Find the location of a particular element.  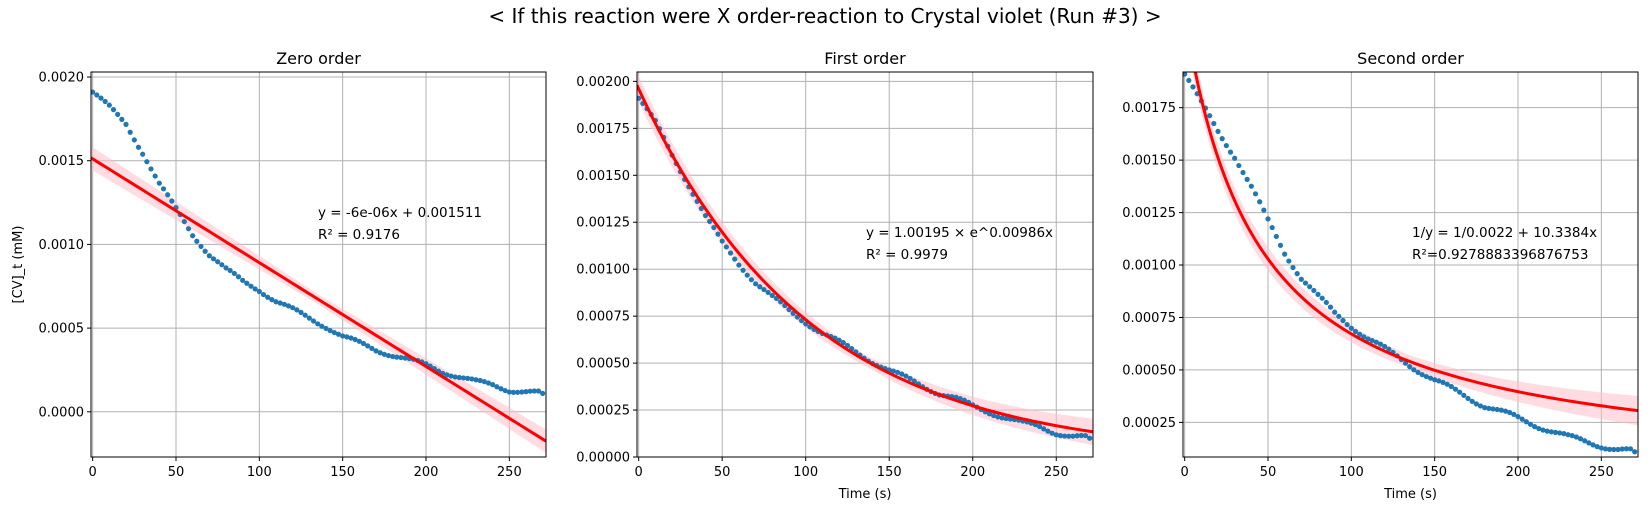

y-axis-label: [CV]_t (mM) is located at coordinates (18, 265).